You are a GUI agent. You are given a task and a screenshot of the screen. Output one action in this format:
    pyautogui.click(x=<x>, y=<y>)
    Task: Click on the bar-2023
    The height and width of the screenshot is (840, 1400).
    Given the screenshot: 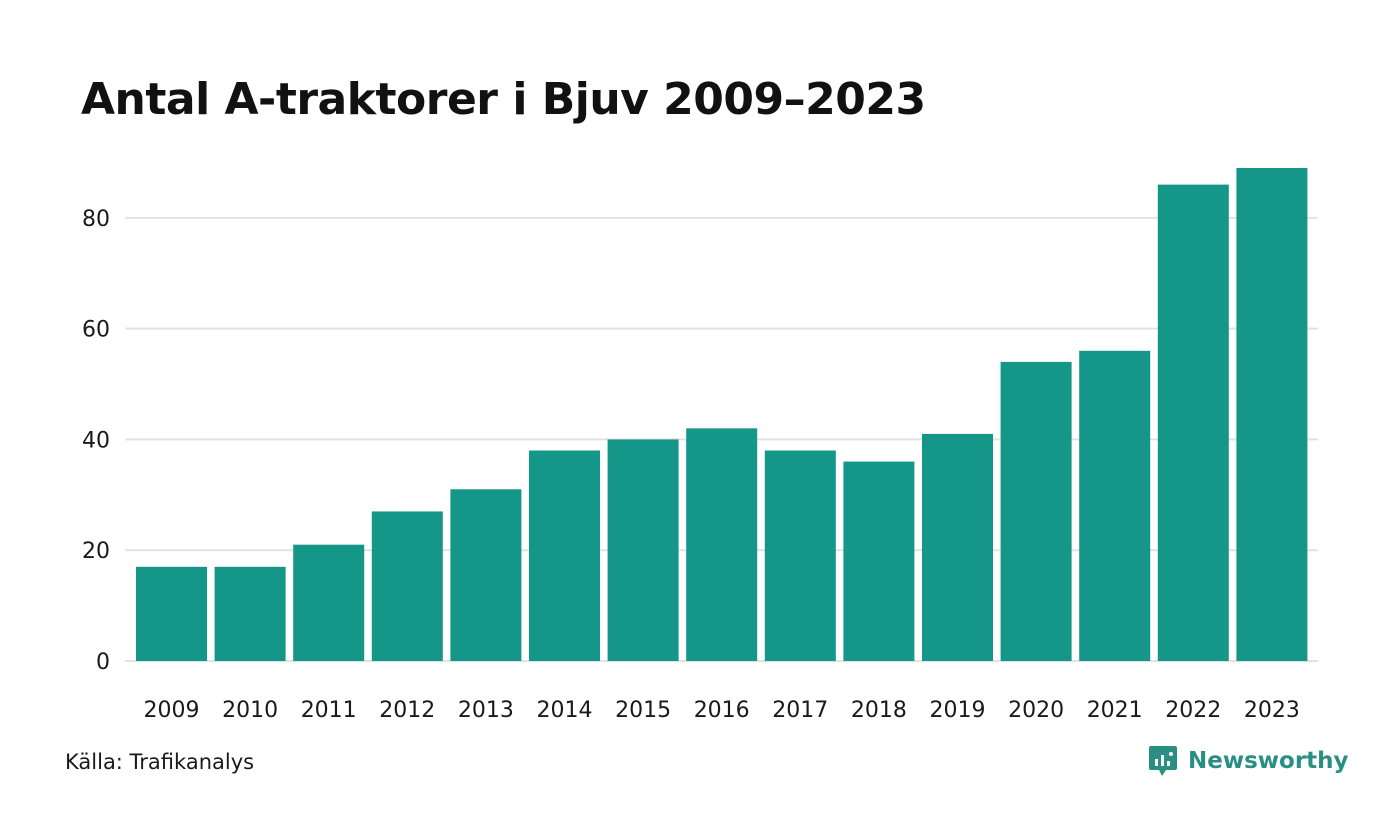 What is the action you would take?
    pyautogui.click(x=1272, y=414)
    